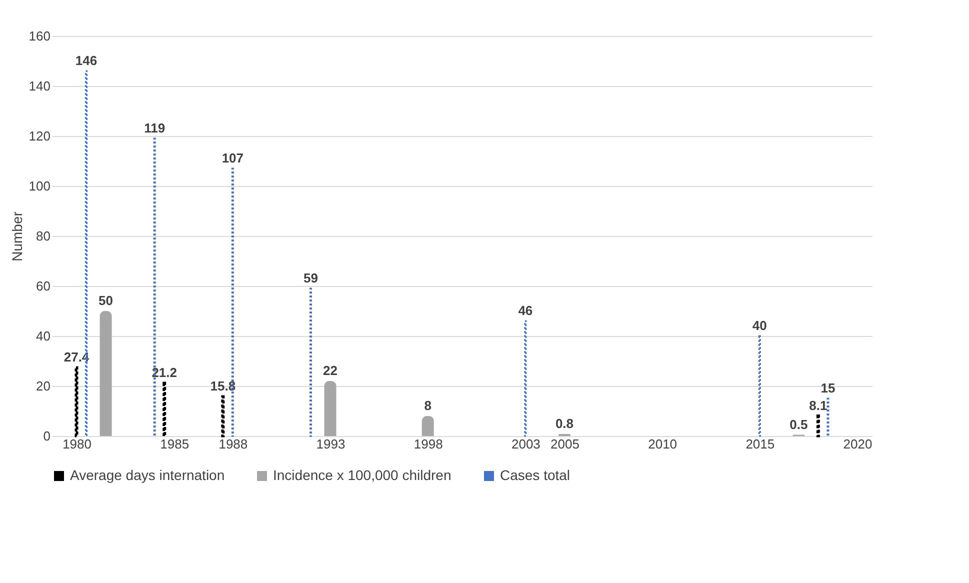  What do you see at coordinates (233, 444) in the screenshot?
I see `x-tick-label: 1988` at bounding box center [233, 444].